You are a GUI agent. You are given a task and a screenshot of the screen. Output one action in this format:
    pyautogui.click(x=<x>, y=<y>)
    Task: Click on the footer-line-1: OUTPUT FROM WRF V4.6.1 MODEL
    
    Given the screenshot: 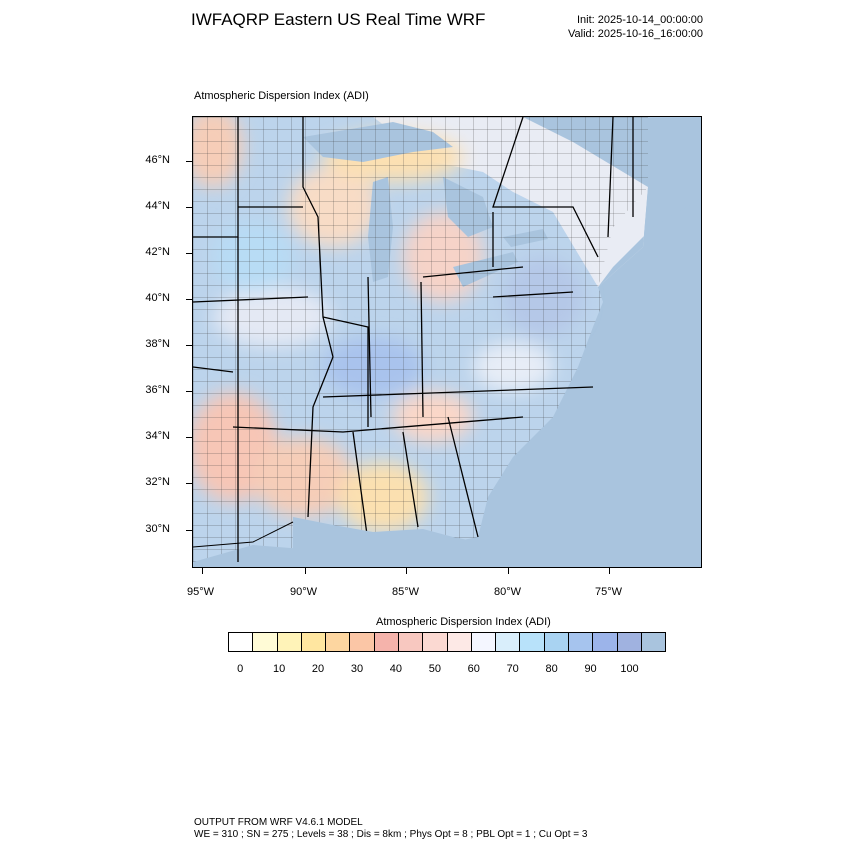 What is the action you would take?
    pyautogui.click(x=278, y=822)
    